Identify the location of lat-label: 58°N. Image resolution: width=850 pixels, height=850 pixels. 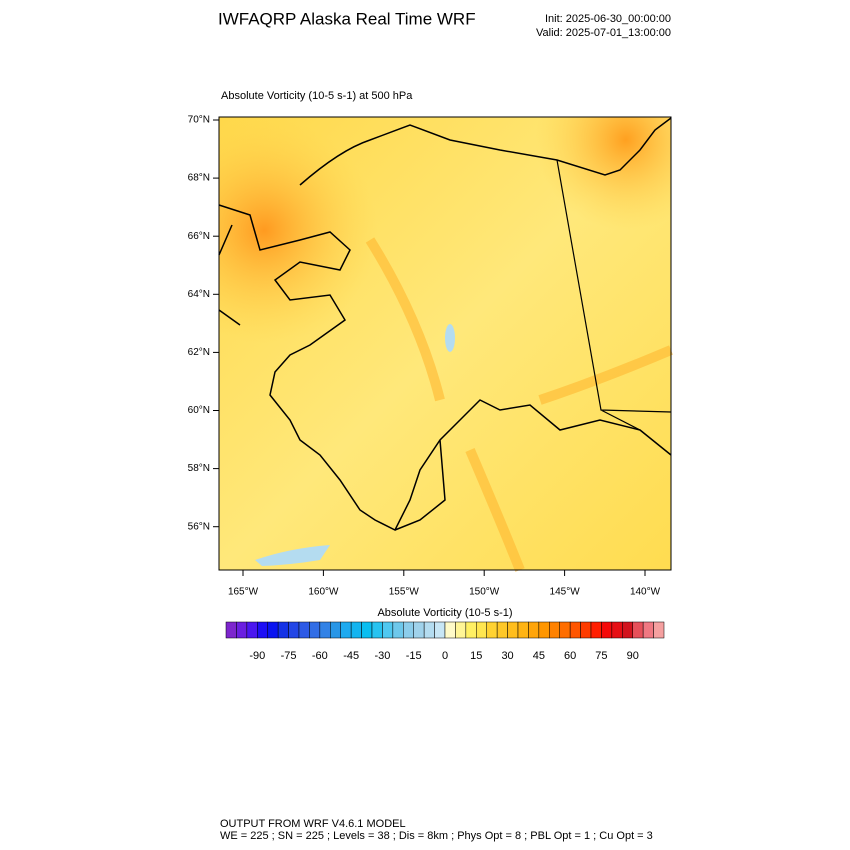
(199, 468).